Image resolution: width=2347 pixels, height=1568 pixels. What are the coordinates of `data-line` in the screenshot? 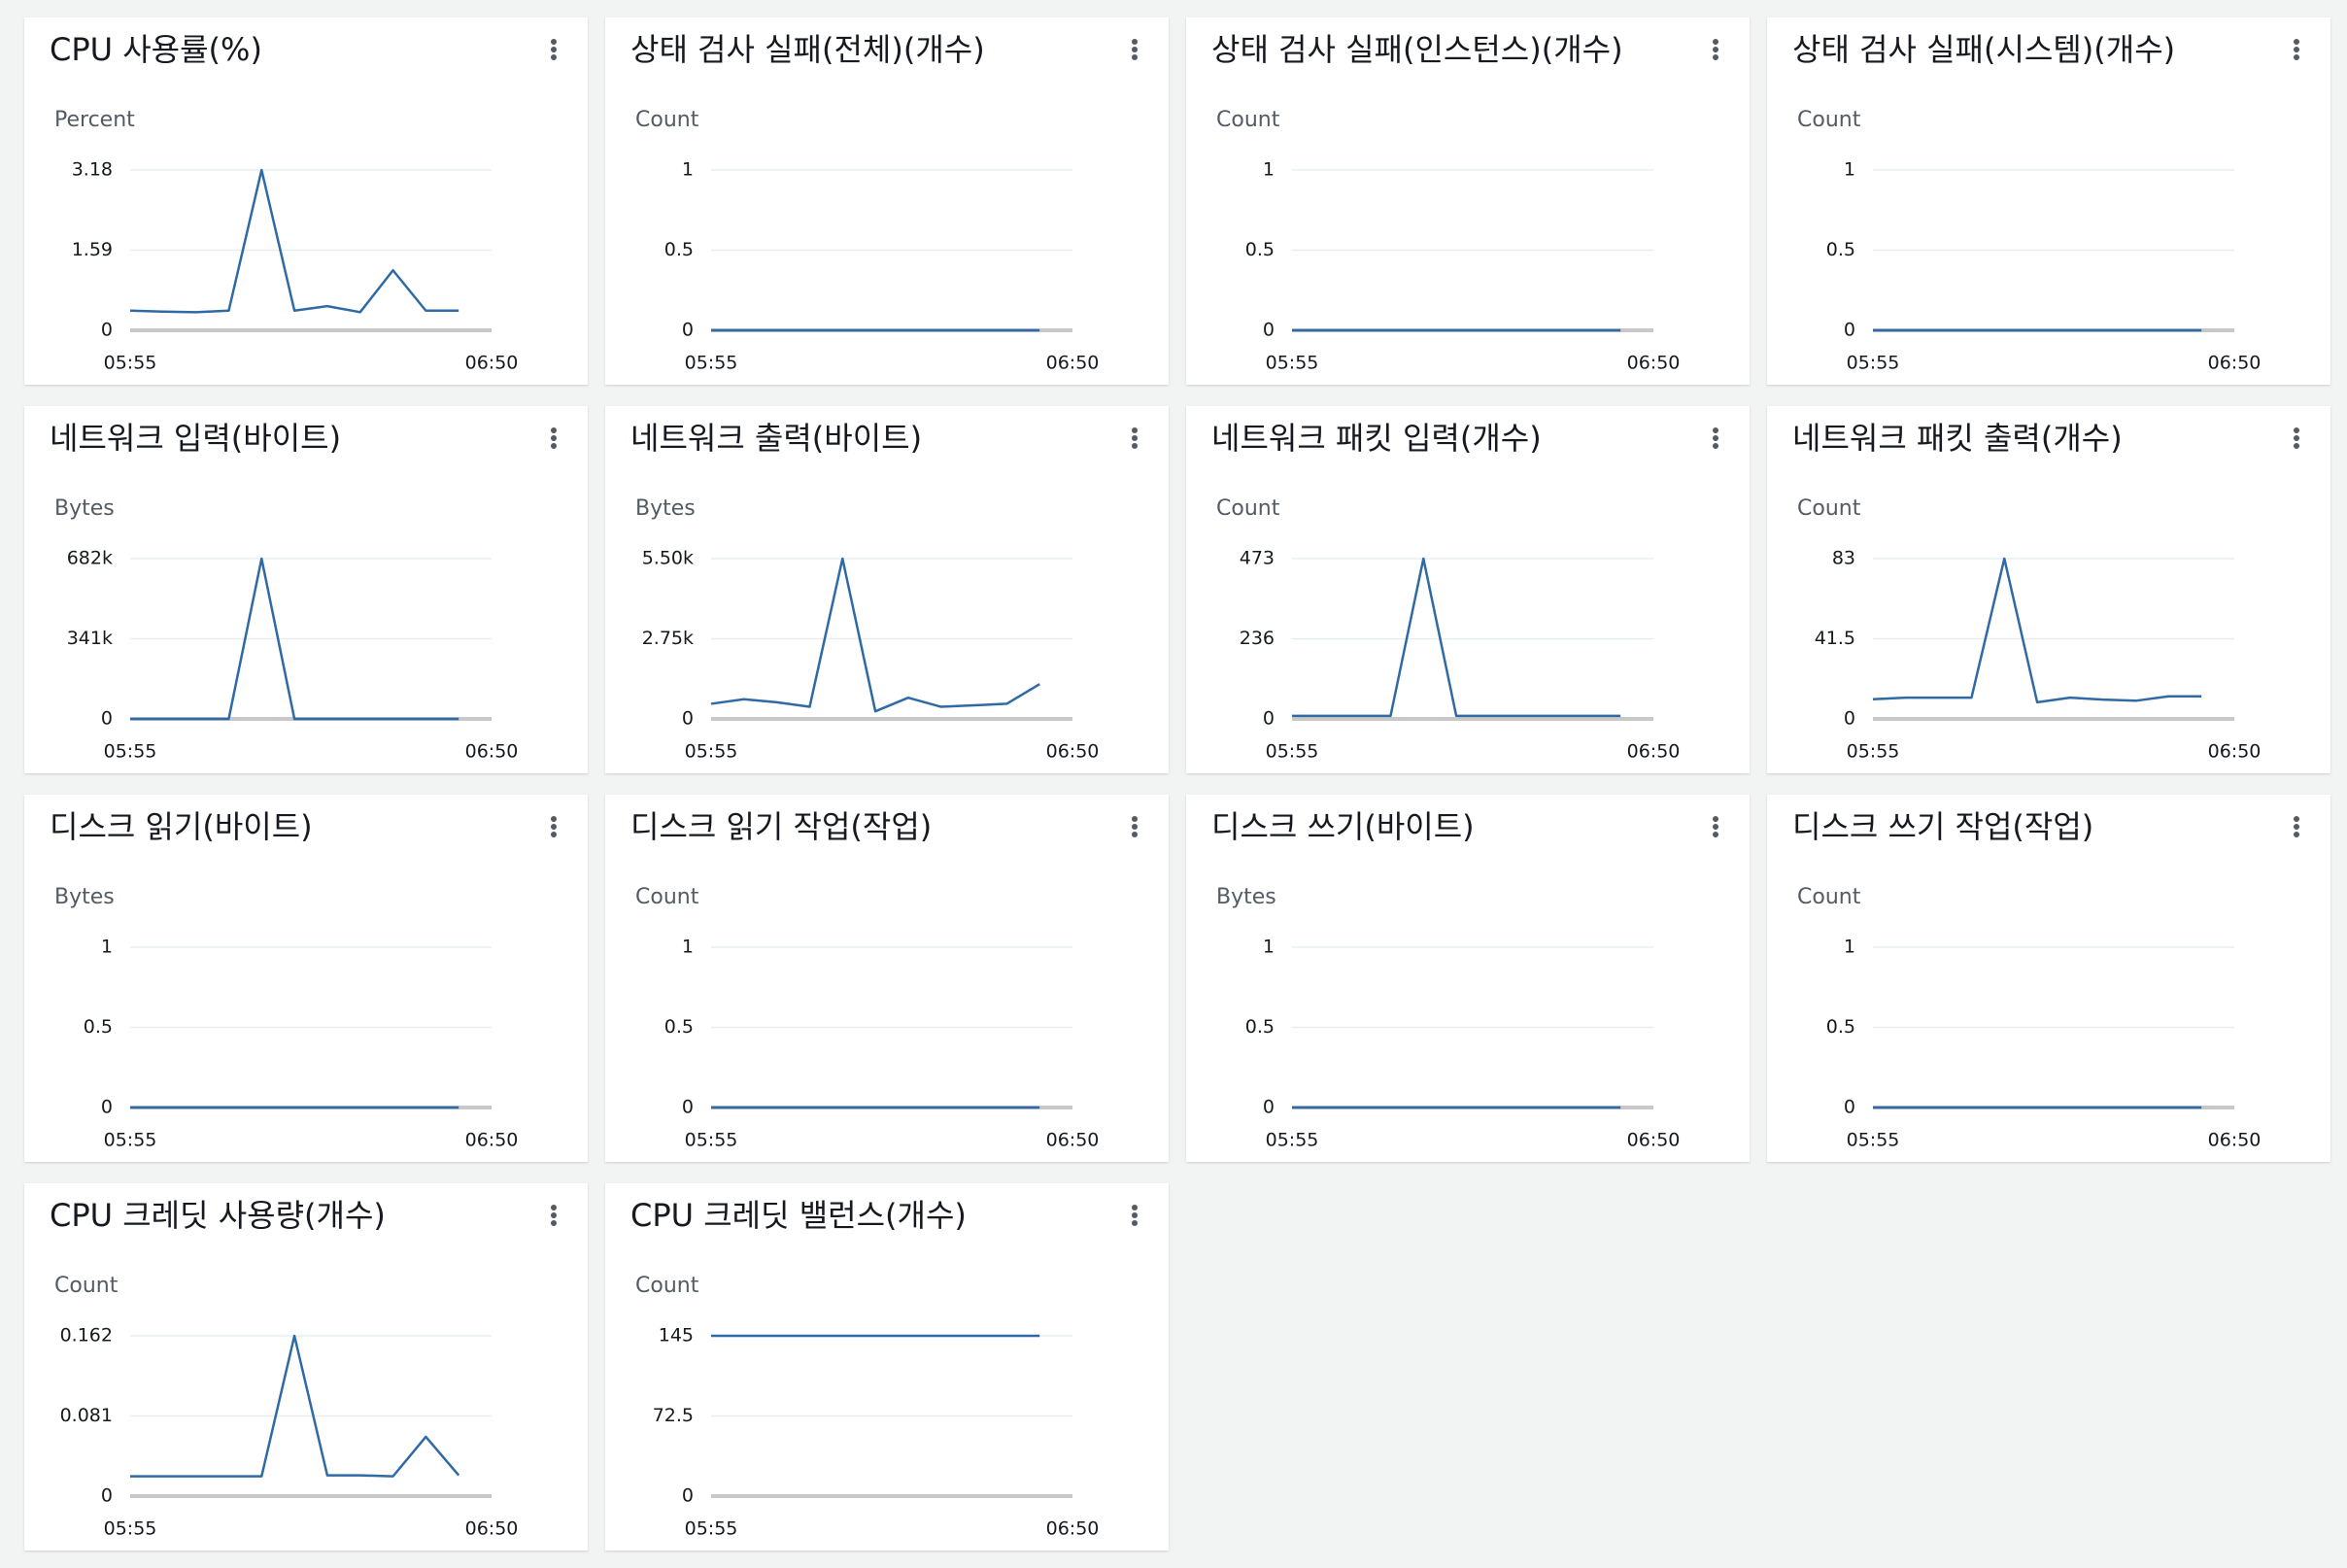 It's located at (875, 635).